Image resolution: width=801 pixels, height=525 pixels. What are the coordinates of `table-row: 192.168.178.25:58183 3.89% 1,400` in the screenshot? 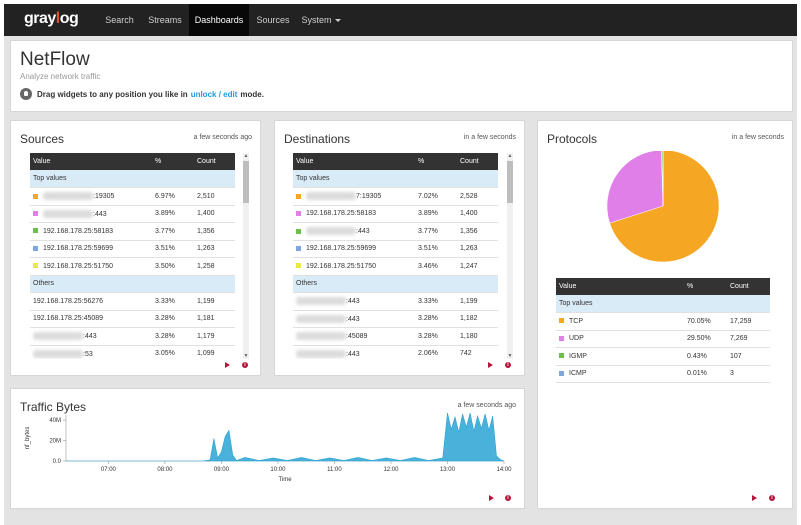 It's located at (395, 214).